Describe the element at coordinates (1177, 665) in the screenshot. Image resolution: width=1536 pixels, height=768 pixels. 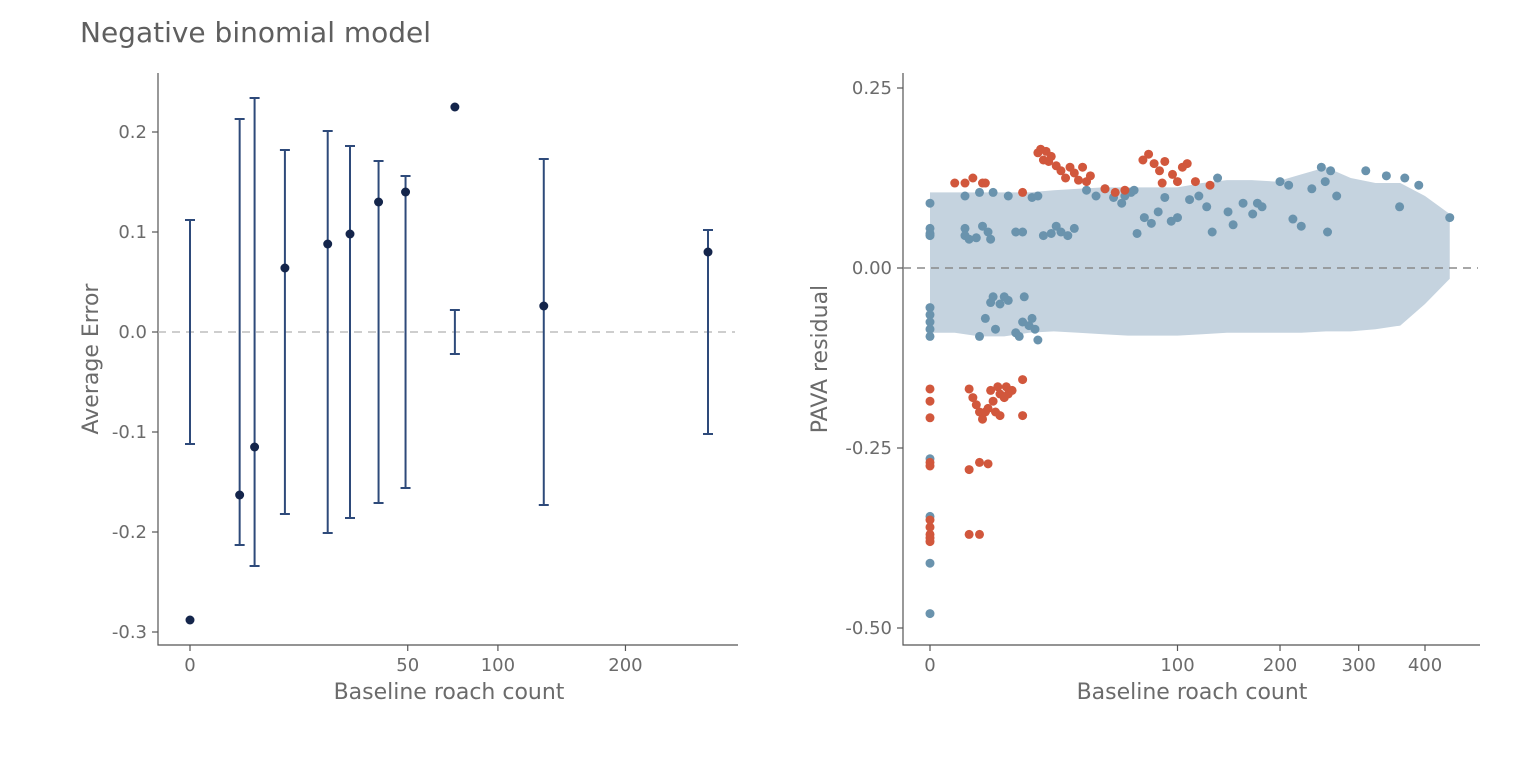
I see `x-tick-label: 100` at that location.